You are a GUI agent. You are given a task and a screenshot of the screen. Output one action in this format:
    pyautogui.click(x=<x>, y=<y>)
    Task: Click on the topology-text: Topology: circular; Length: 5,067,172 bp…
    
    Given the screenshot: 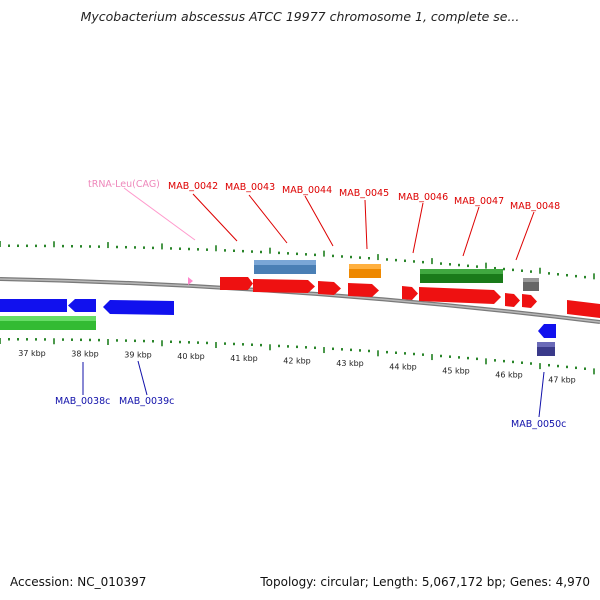 What is the action you would take?
    pyautogui.click(x=425, y=582)
    